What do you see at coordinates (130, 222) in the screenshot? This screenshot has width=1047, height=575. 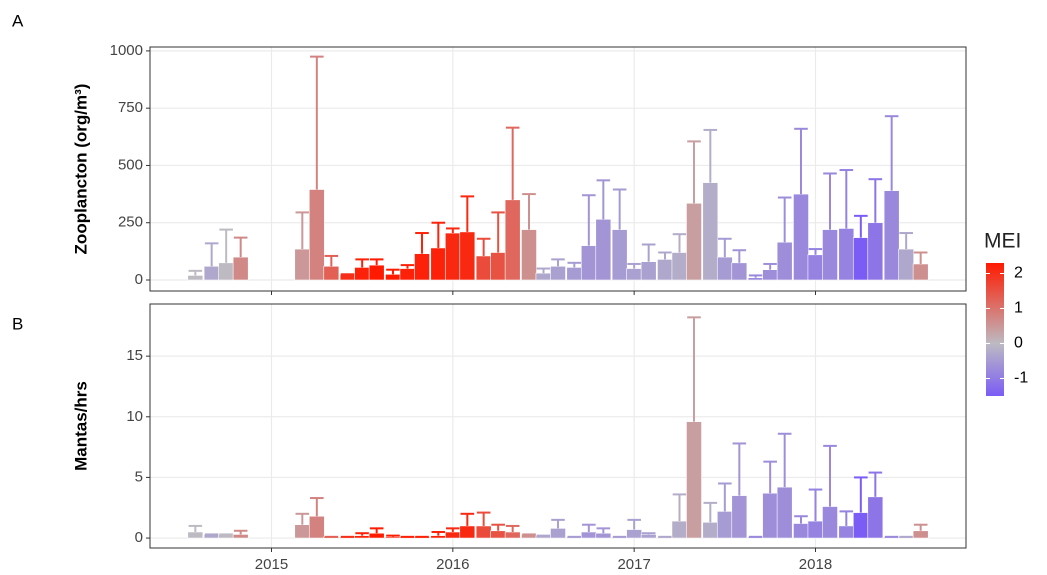 I see `y-tick-label: 250` at bounding box center [130, 222].